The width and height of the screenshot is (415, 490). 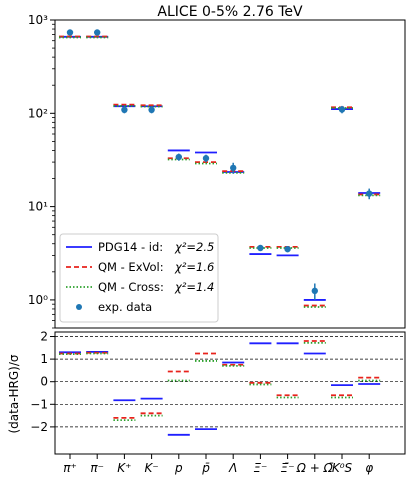 I want to click on x-tick-labels: π⁺ π⁻ K⁺ K⁻ p p̄ Λ Ξ⁻ Ξ̄⁻ Ω + Ω̄ K⁰S φ, so click(x=218, y=464).